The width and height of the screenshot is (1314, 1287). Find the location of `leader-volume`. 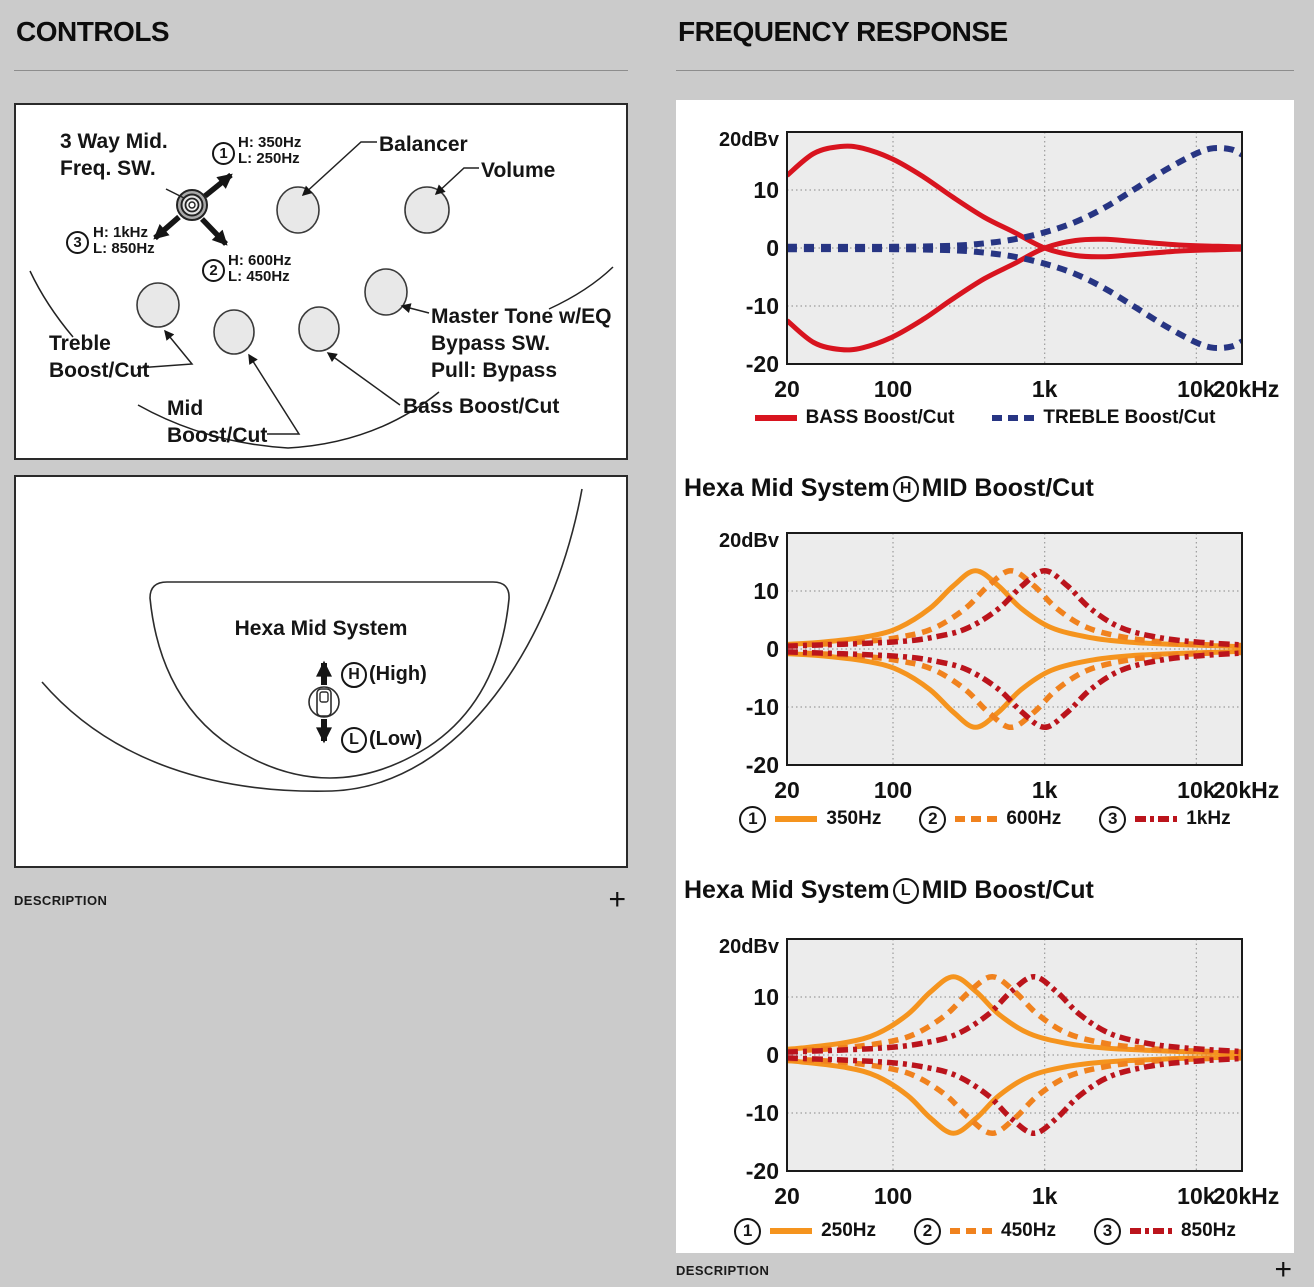

leader-volume is located at coordinates (456, 181).